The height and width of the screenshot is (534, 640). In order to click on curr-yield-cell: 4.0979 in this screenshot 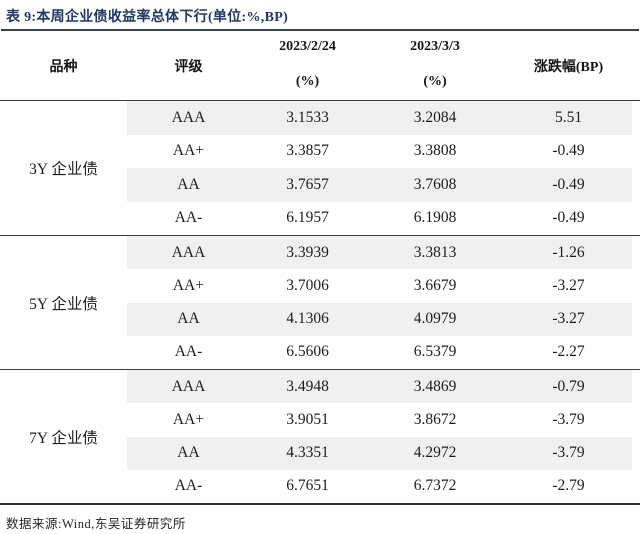, I will do `click(435, 319)`.